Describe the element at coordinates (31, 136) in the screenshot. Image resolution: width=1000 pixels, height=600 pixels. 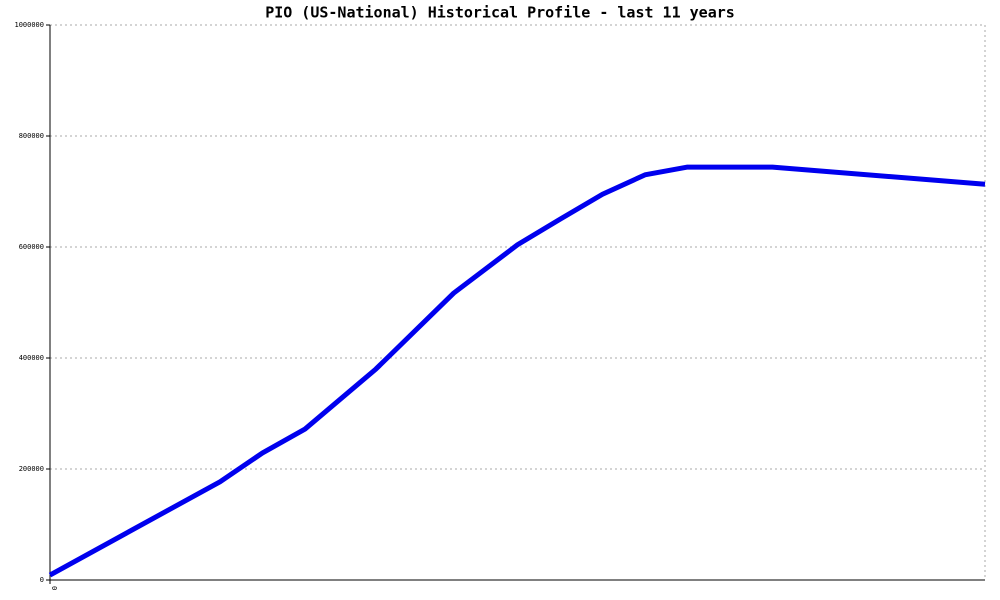
I see `y-tick-label: 800000` at that location.